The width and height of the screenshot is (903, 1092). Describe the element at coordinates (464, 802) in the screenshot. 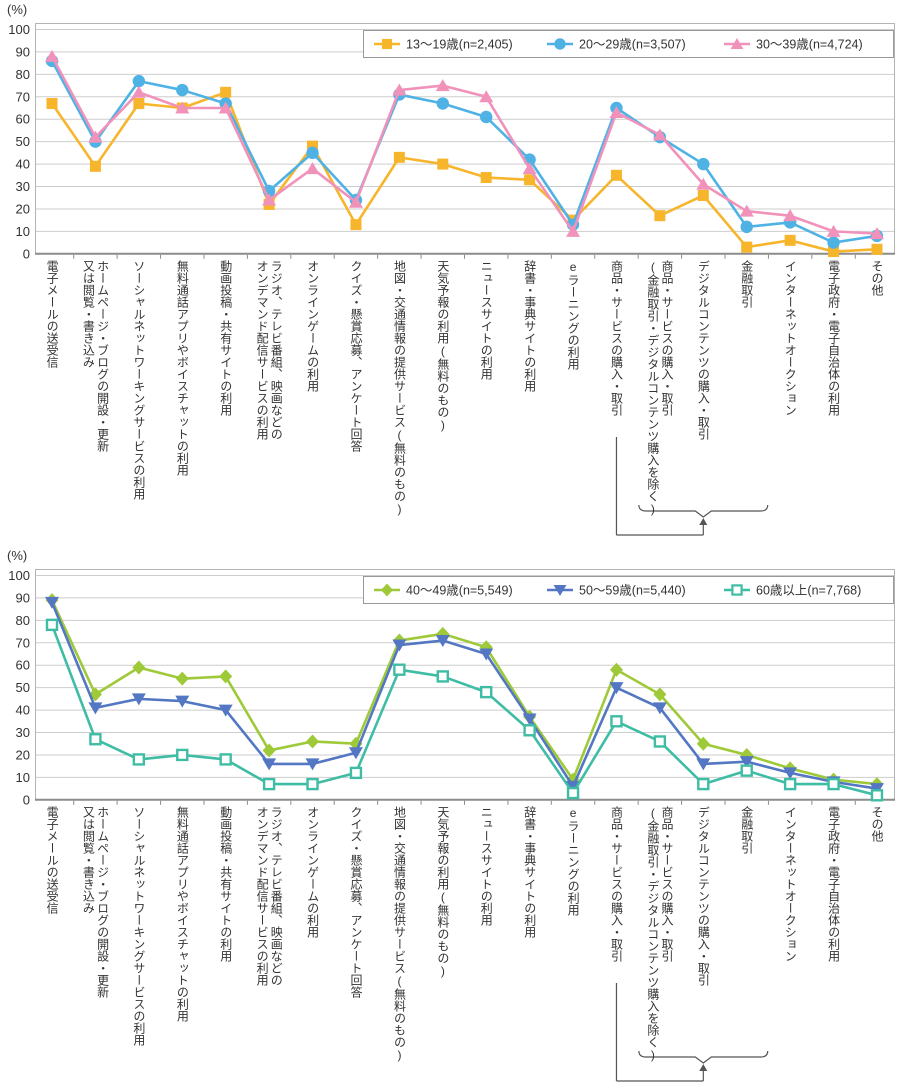

I see `x-axis-ticks` at that location.